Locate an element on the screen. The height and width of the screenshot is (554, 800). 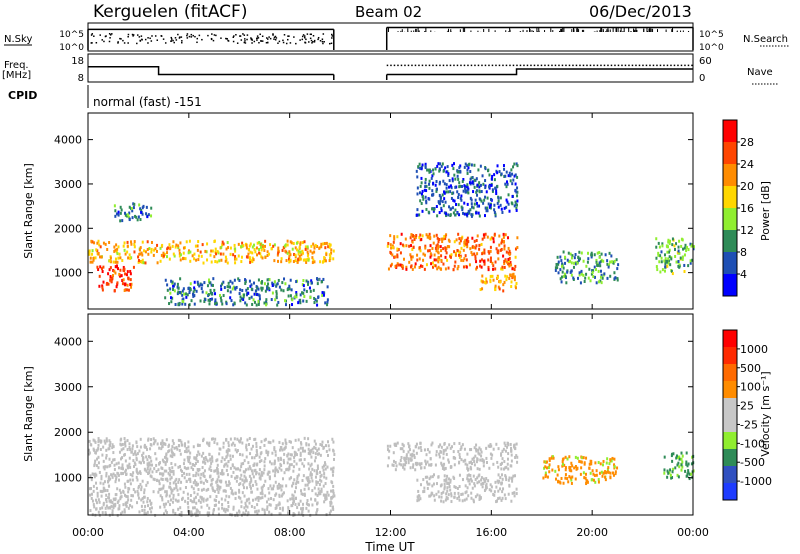
beam-title: Beam 02 is located at coordinates (388, 12).